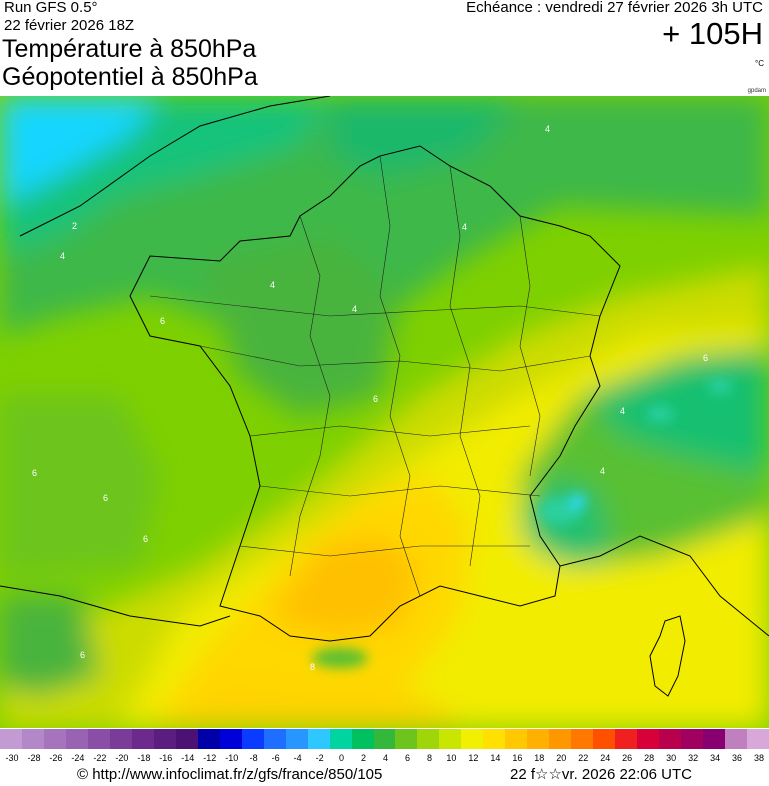  I want to click on color-scale-tick-label: -16, so click(166, 758).